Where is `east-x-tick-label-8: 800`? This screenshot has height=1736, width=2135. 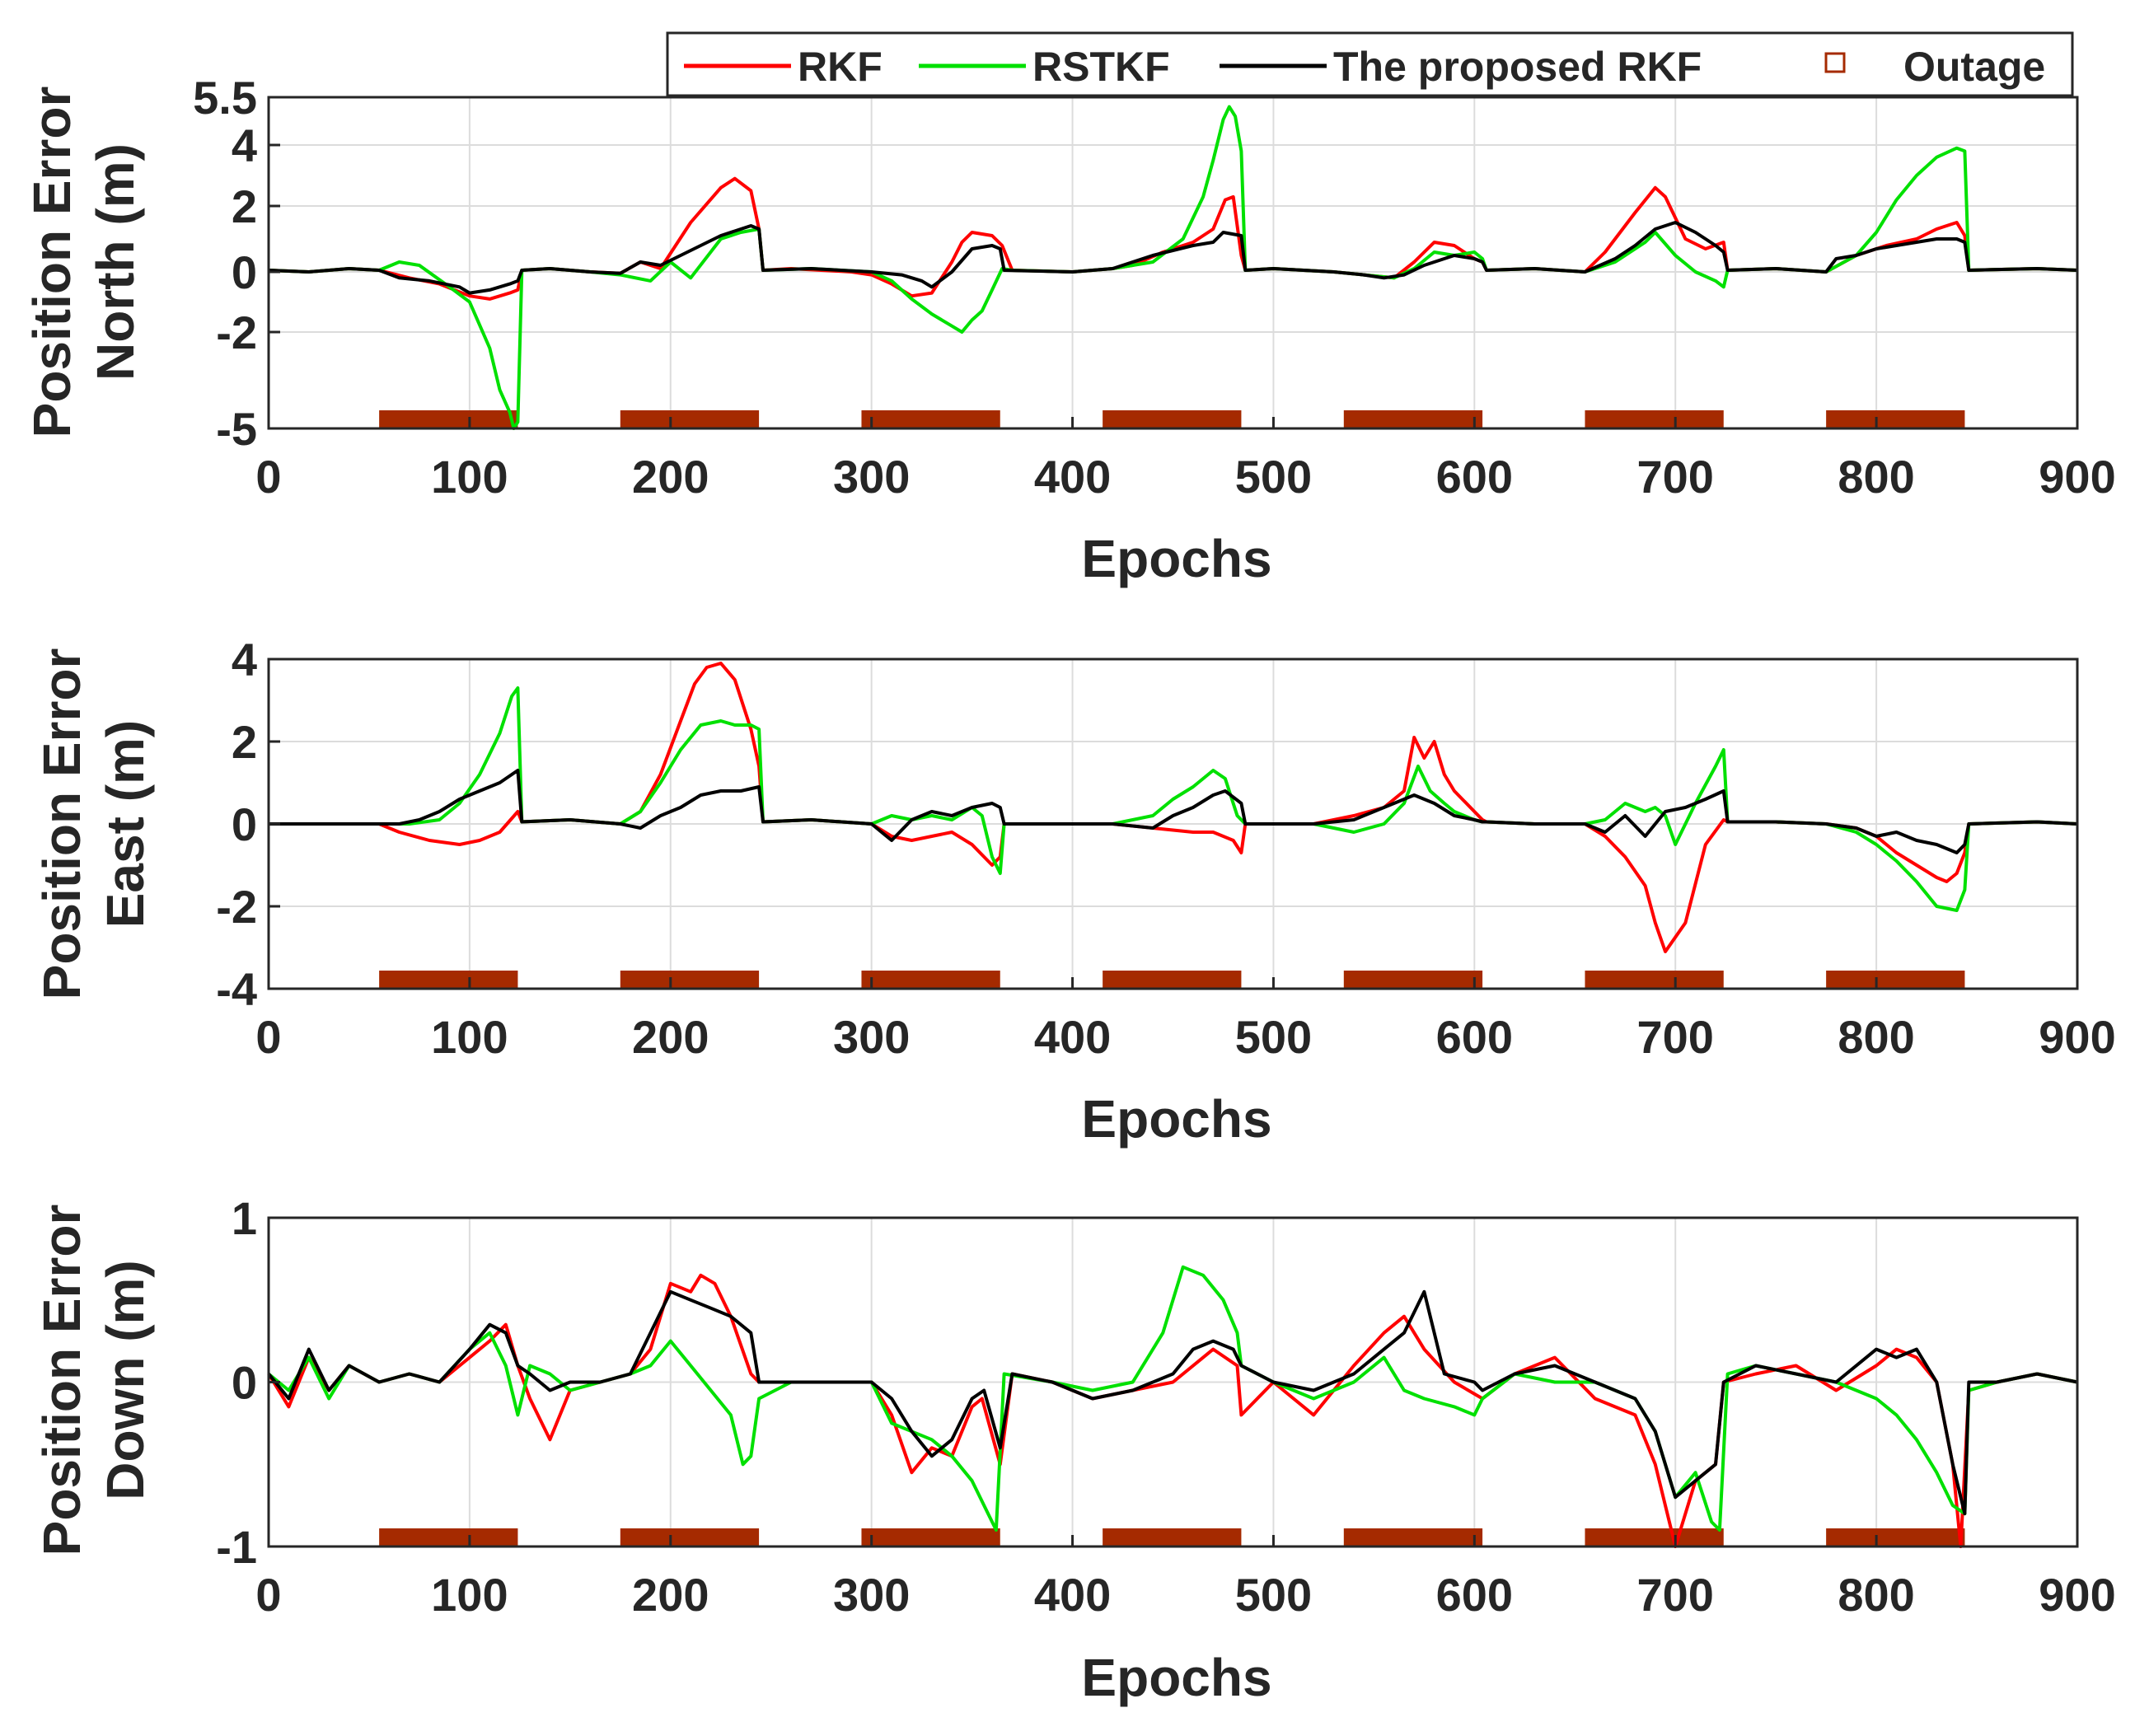 east-x-tick-label-8: 800 is located at coordinates (1876, 1037).